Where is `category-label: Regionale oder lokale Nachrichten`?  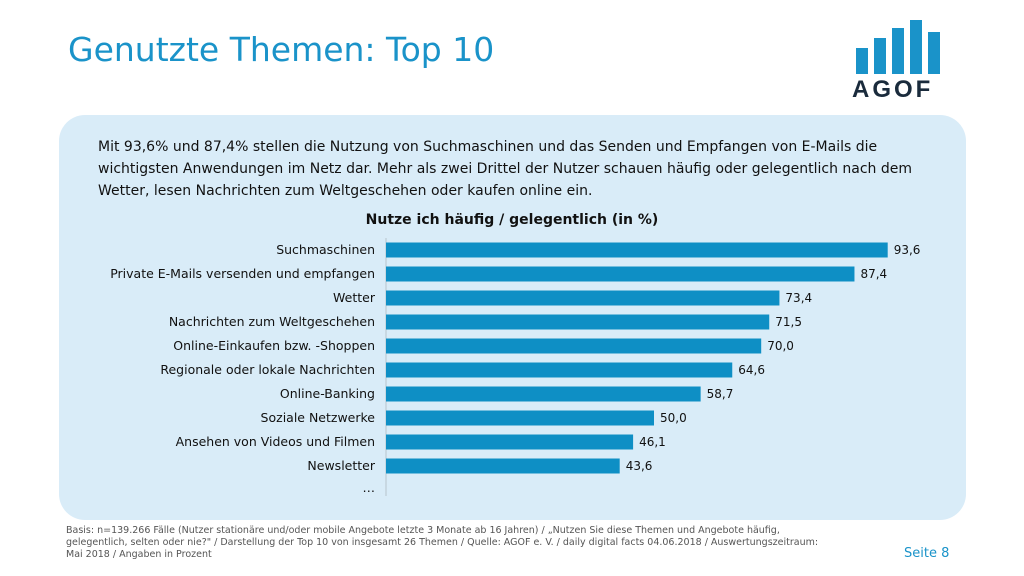 category-label: Regionale oder lokale Nachrichten is located at coordinates (267, 369).